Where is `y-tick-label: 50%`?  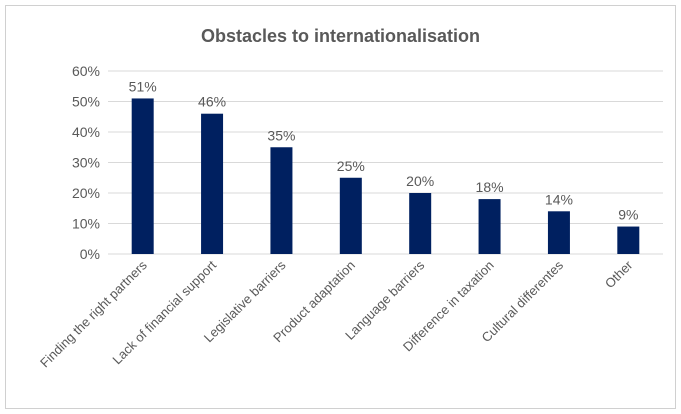 y-tick-label: 50% is located at coordinates (86, 102).